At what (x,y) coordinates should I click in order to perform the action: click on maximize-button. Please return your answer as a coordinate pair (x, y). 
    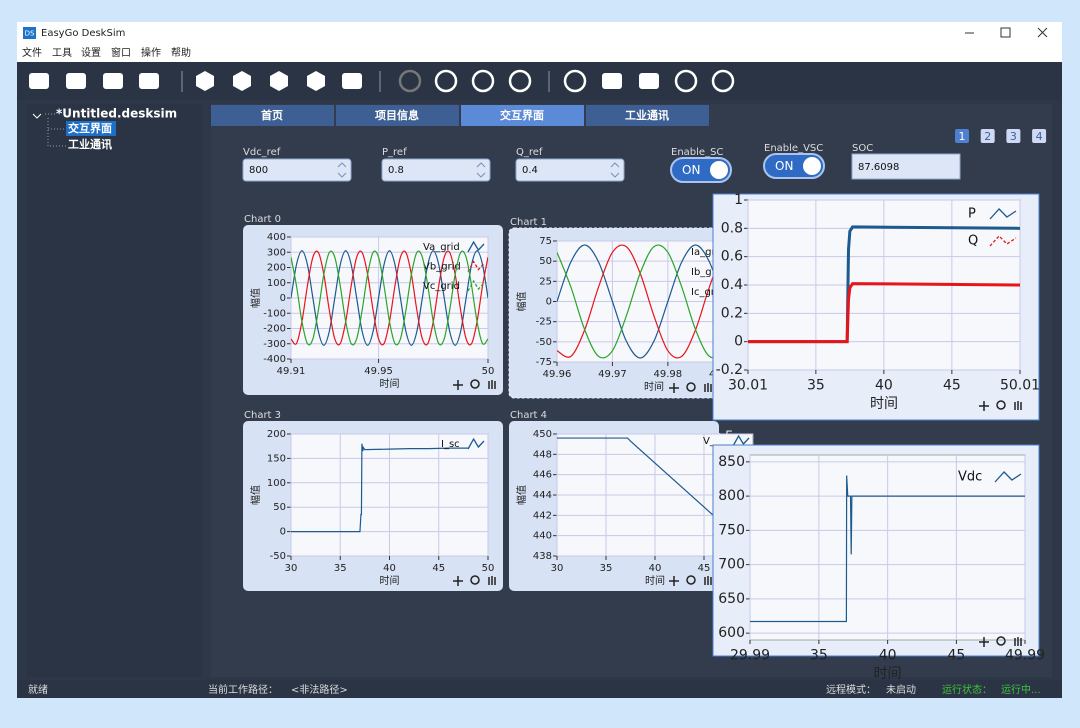
    Looking at the image, I should click on (1005, 32).